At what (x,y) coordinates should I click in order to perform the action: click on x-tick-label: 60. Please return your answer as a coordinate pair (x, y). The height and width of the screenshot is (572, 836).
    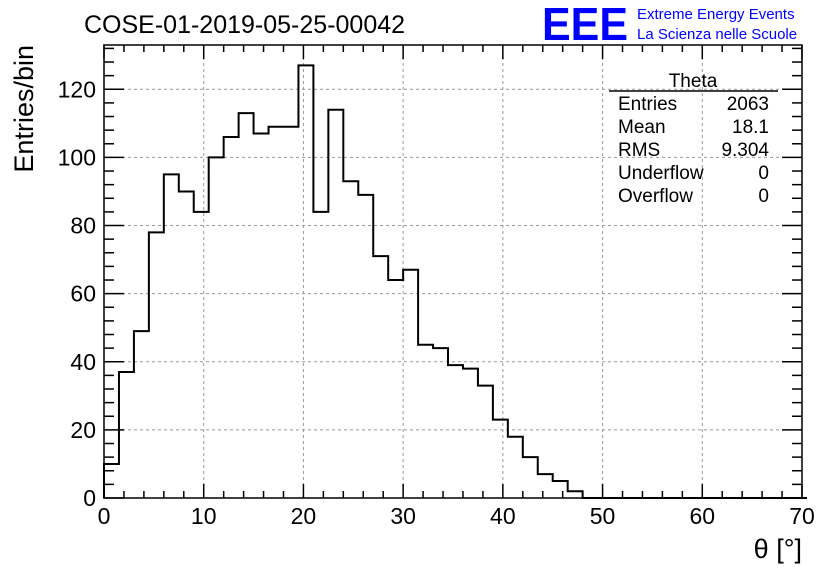
    Looking at the image, I should click on (702, 516).